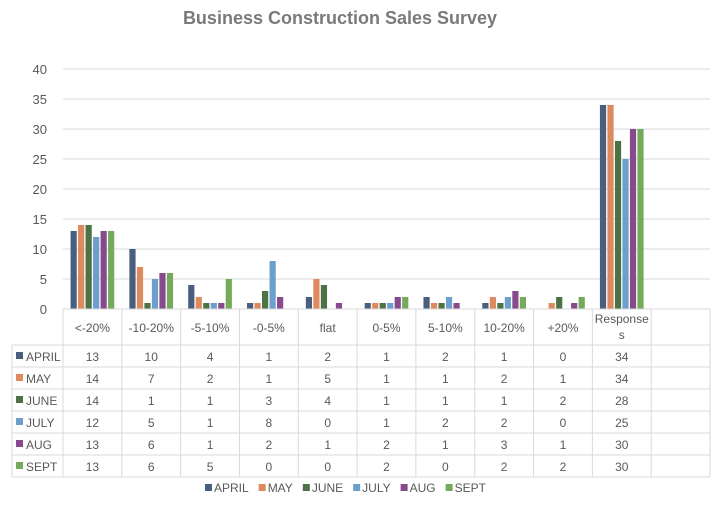 Image resolution: width=720 pixels, height=505 pixels. Describe the element at coordinates (19, 421) in the screenshot. I see `legend-key-july` at that location.